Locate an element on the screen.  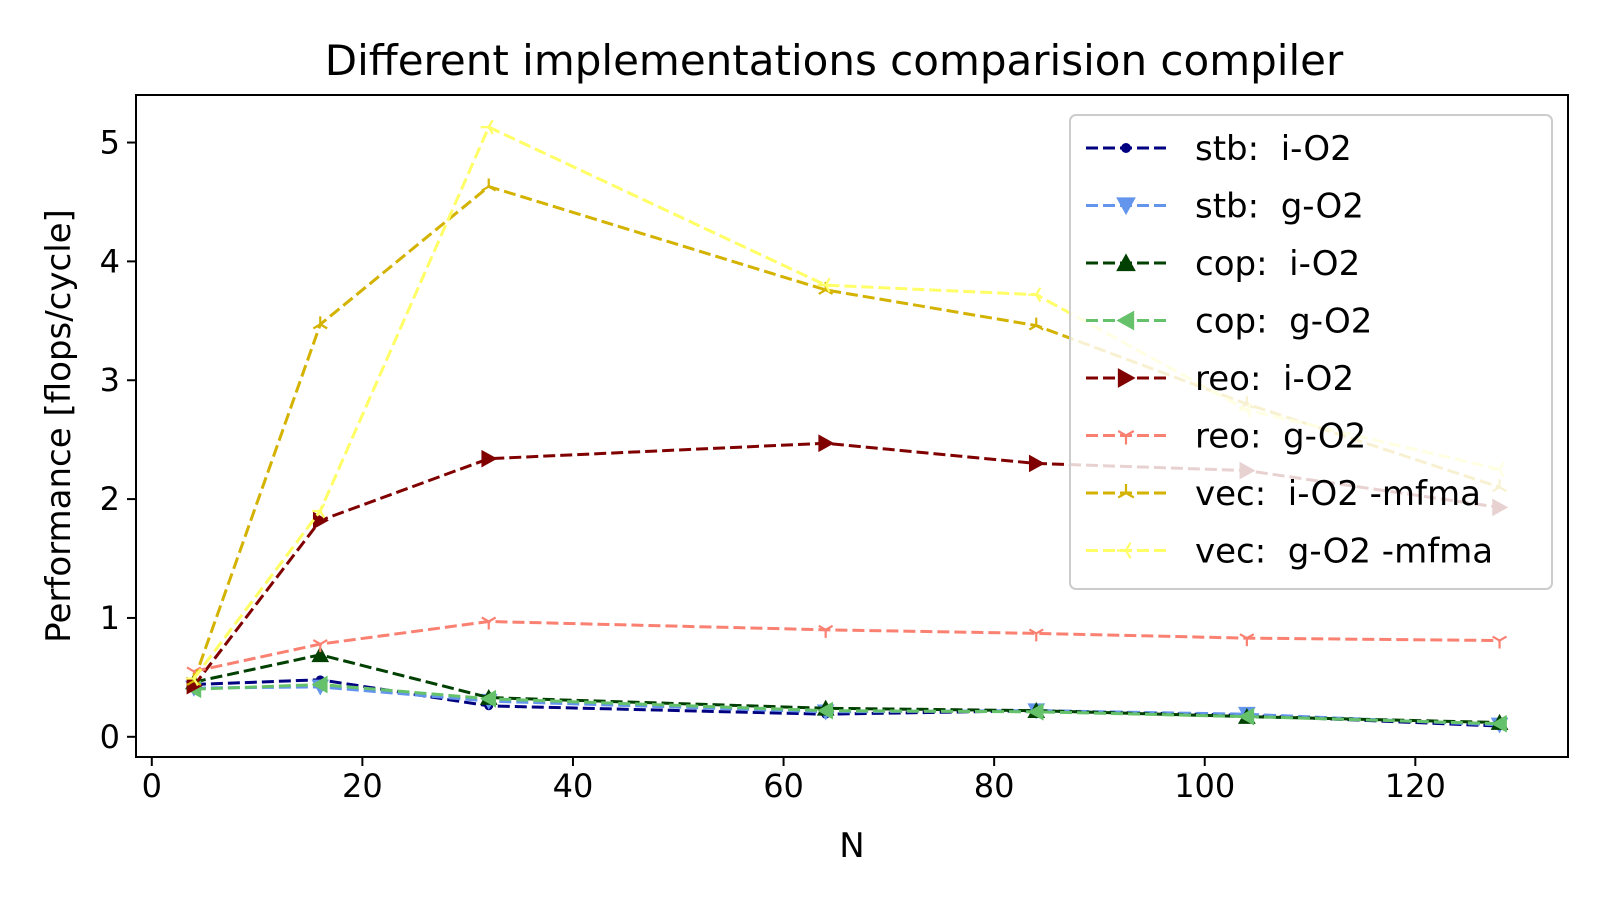
legend-entry: stb: g-O2 is located at coordinates (1225, 207).